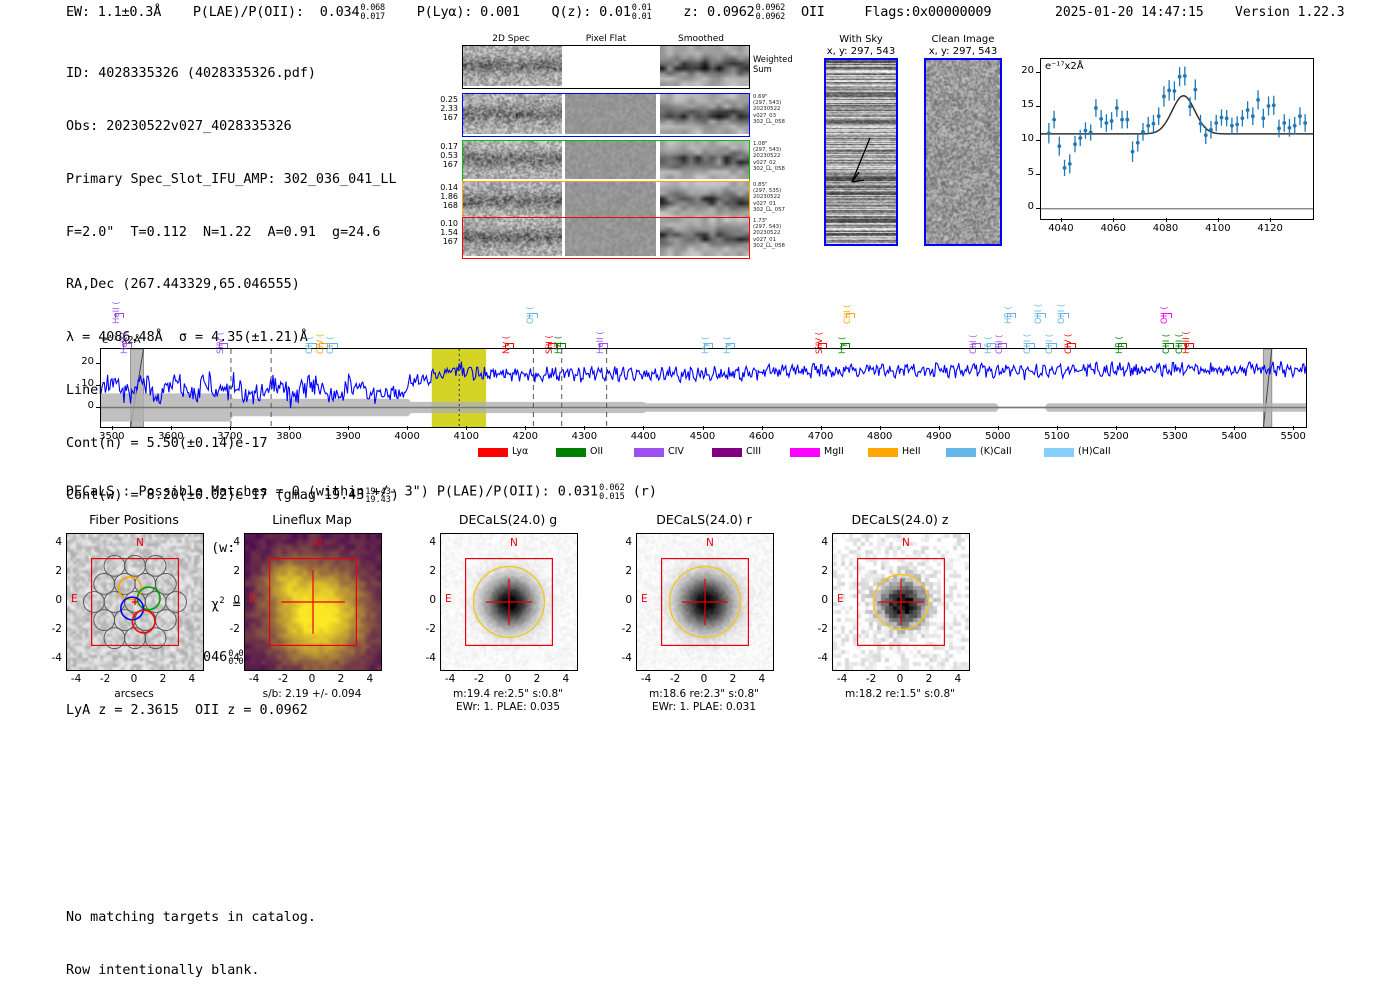  What do you see at coordinates (834, 451) in the screenshot?
I see `legend-label-MgII: MgII` at bounding box center [834, 451].